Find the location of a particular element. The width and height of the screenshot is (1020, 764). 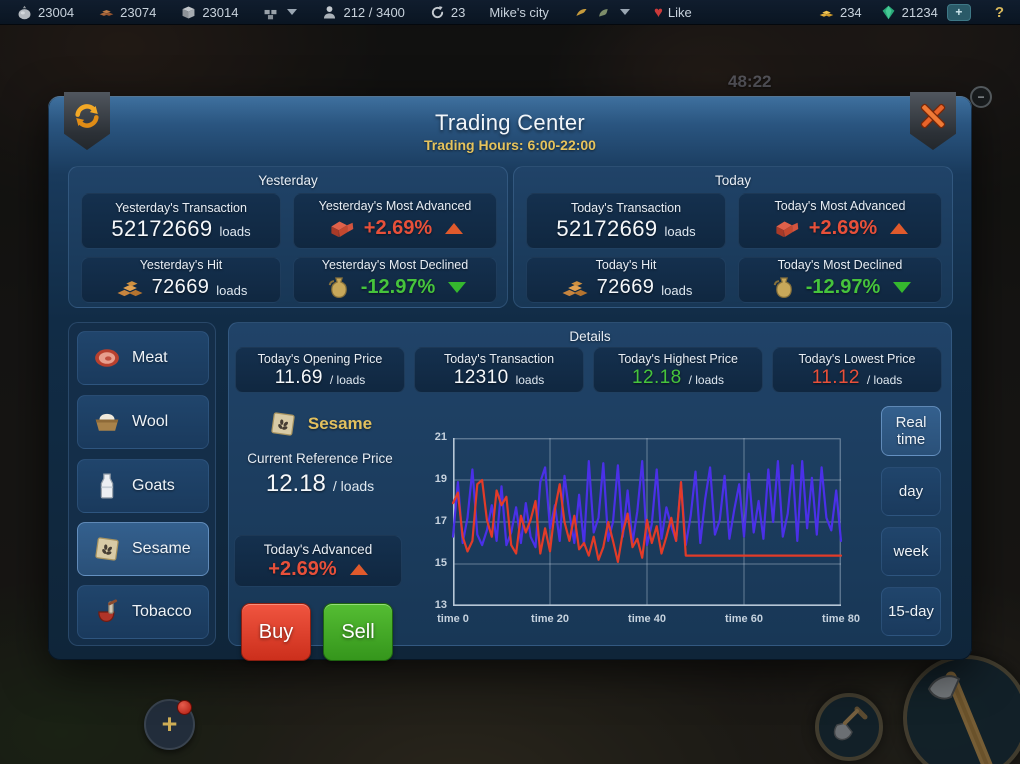

down-triangle-icon is located at coordinates (457, 287).